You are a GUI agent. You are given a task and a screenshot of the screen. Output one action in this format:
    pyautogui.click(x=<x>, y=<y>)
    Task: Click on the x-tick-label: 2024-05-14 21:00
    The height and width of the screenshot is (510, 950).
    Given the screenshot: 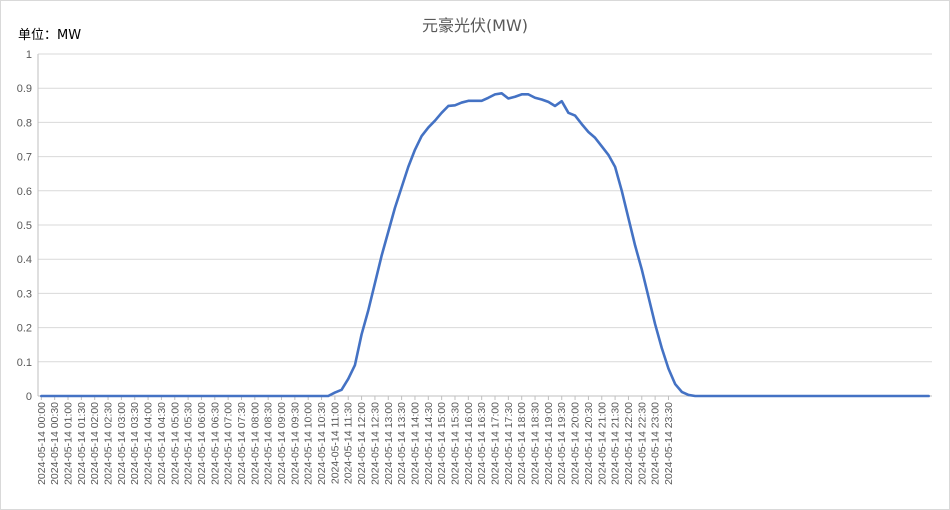 What is the action you would take?
    pyautogui.click(x=602, y=443)
    